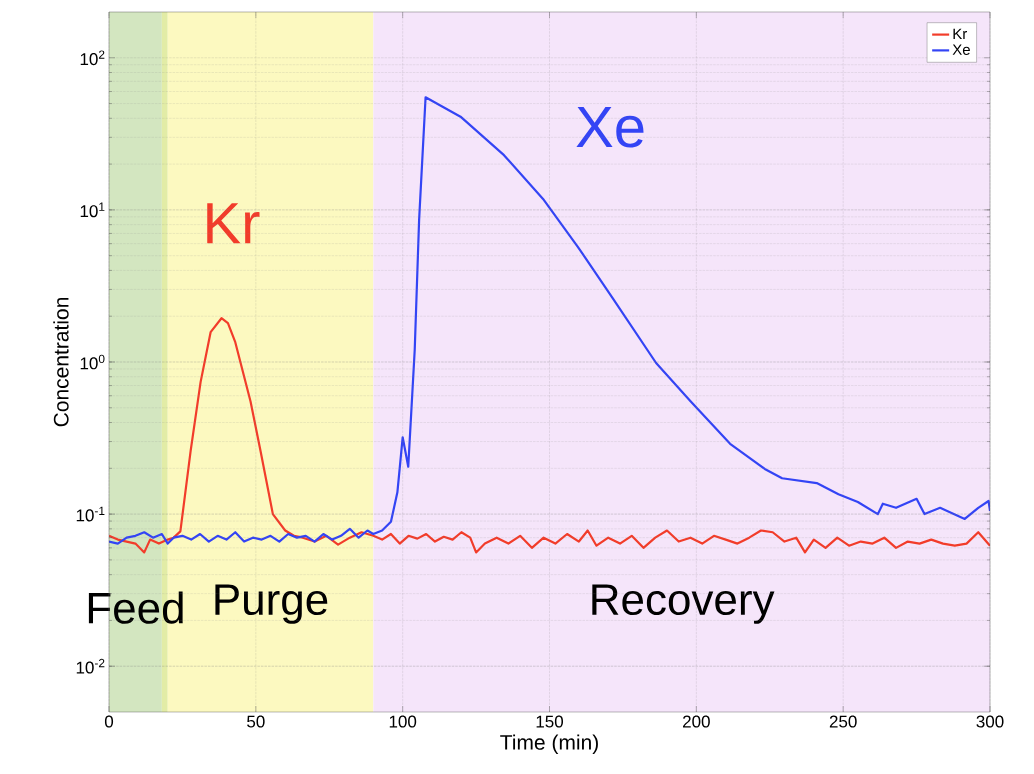 This screenshot has height=774, width=1034. I want to click on band-label: Feed, so click(135, 607).